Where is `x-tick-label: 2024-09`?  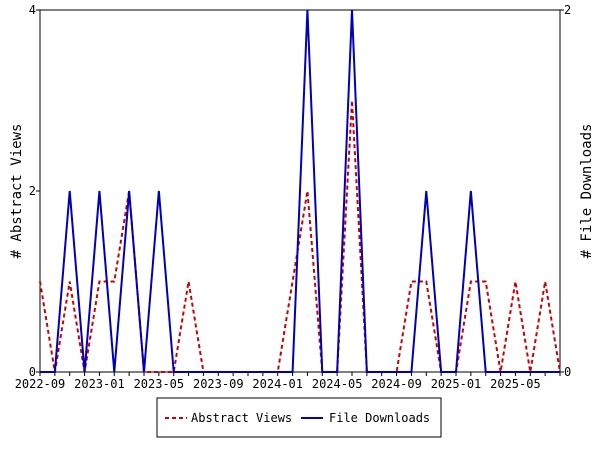
x-tick-label: 2024-09 is located at coordinates (396, 384).